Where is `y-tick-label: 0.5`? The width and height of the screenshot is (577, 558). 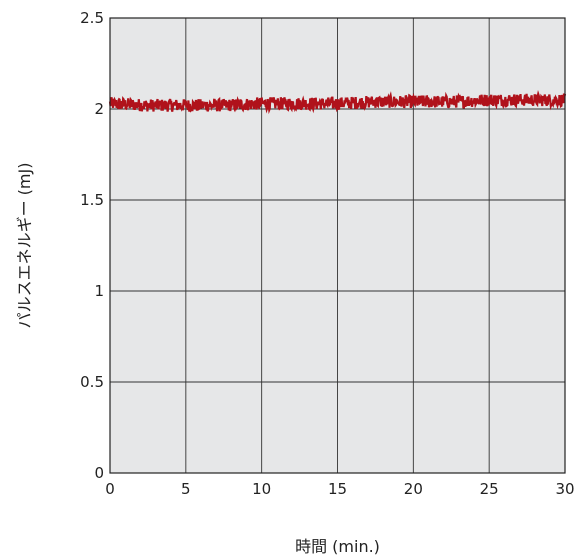
y-tick-label: 0.5 is located at coordinates (92, 382).